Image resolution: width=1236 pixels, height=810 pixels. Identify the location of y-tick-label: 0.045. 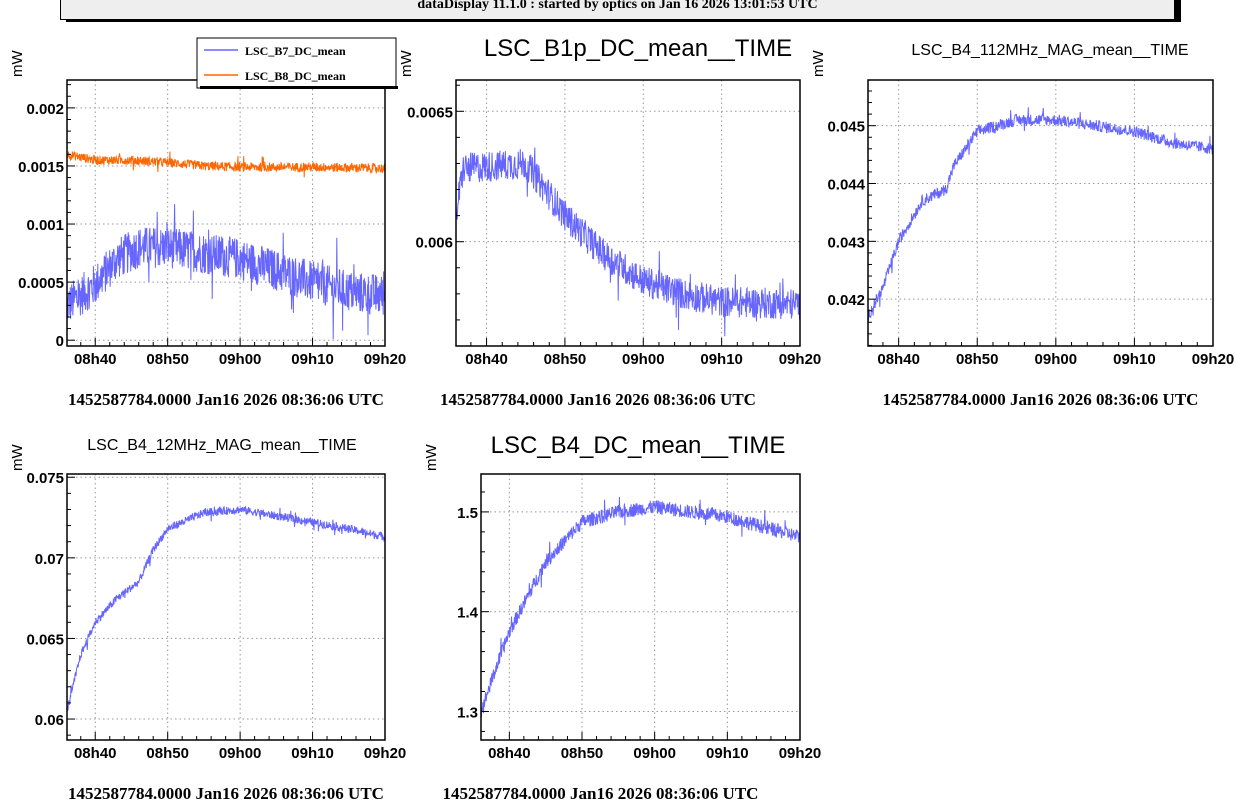
(846, 127).